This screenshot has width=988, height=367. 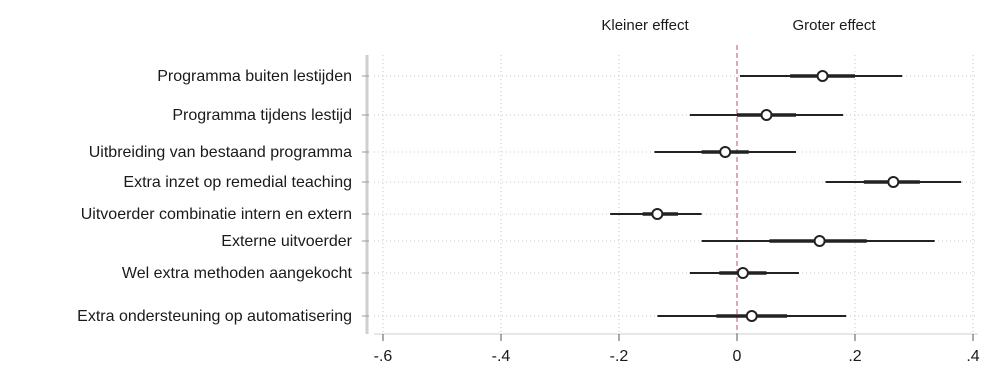 I want to click on header-right: Groter effect, so click(x=834, y=25).